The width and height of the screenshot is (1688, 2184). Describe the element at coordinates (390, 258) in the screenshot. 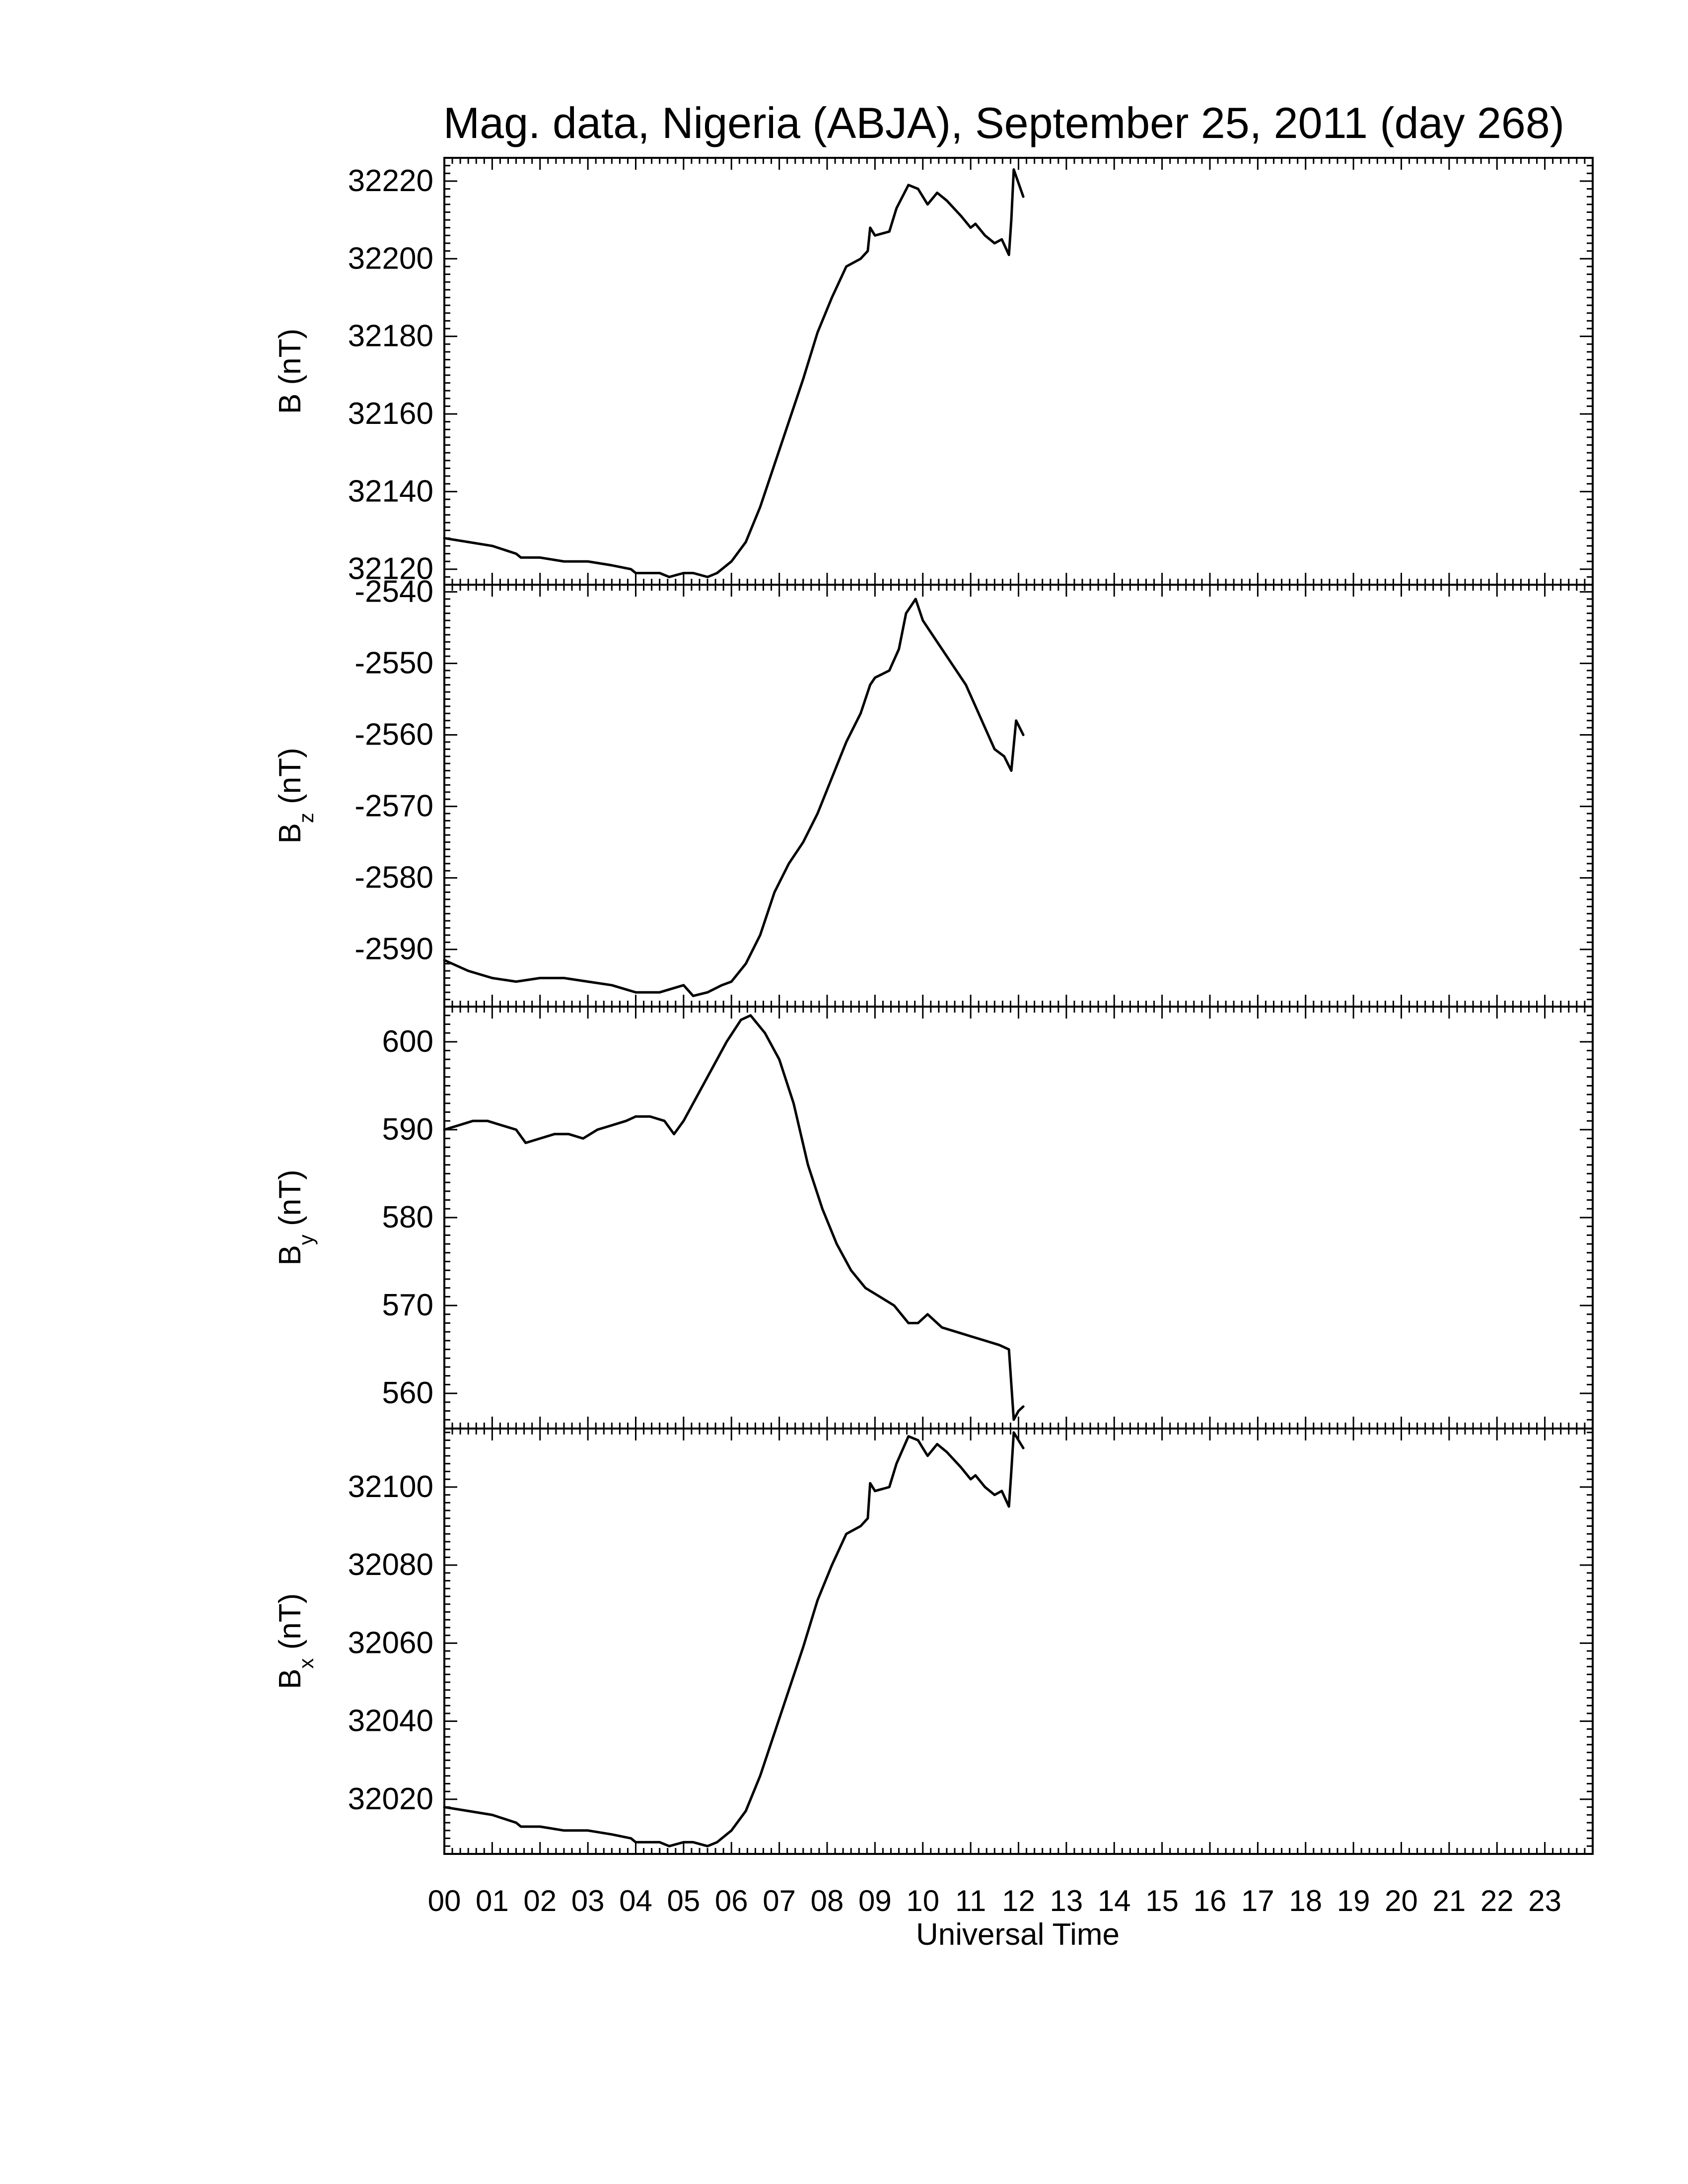

I see `y-tick-label: 32200` at that location.